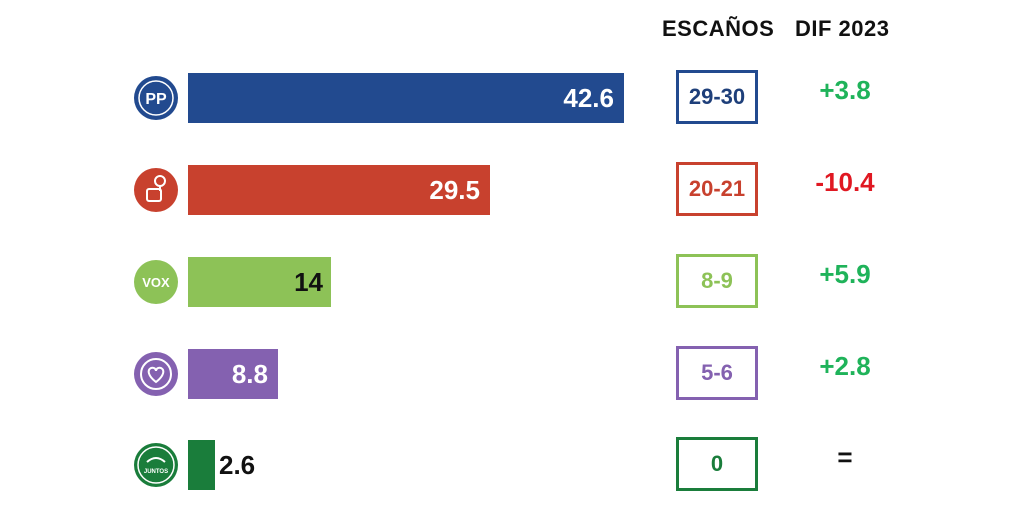 The width and height of the screenshot is (1024, 508). What do you see at coordinates (845, 457) in the screenshot?
I see `diff-2023-value: =` at bounding box center [845, 457].